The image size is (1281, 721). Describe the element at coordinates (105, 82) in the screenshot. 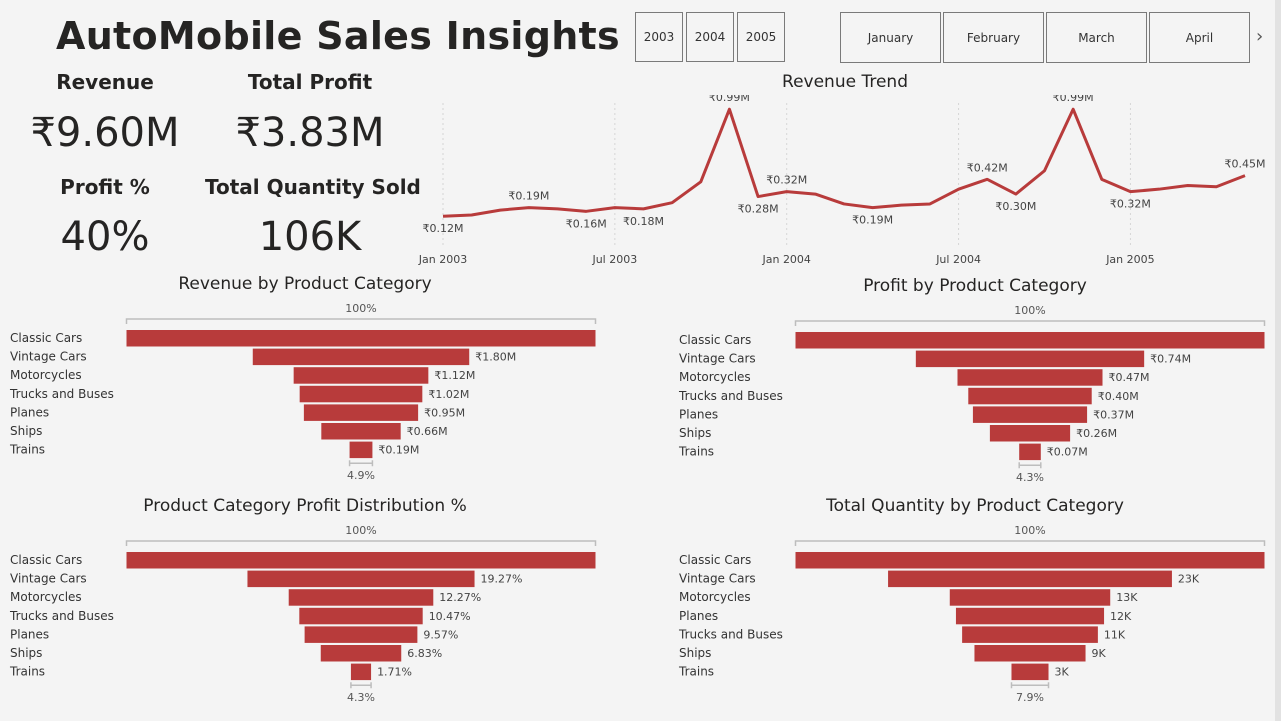

I see `revenue-label: Revenue` at that location.